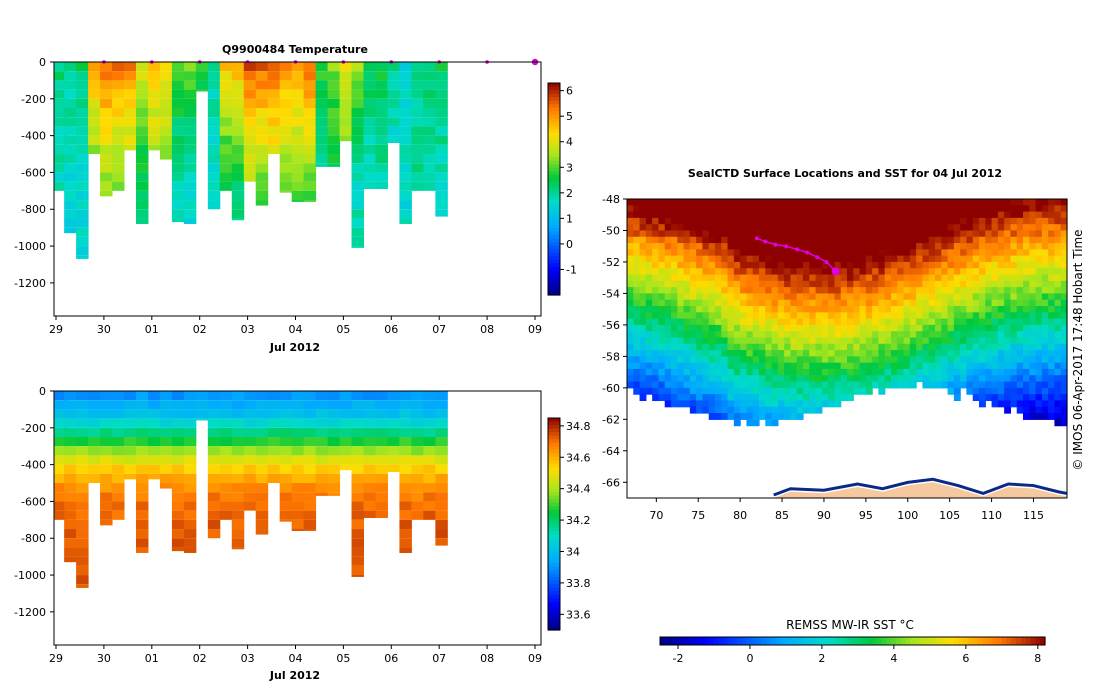 This screenshot has width=1099, height=700. I want to click on colorbar-tick-label: -1, so click(571, 269).